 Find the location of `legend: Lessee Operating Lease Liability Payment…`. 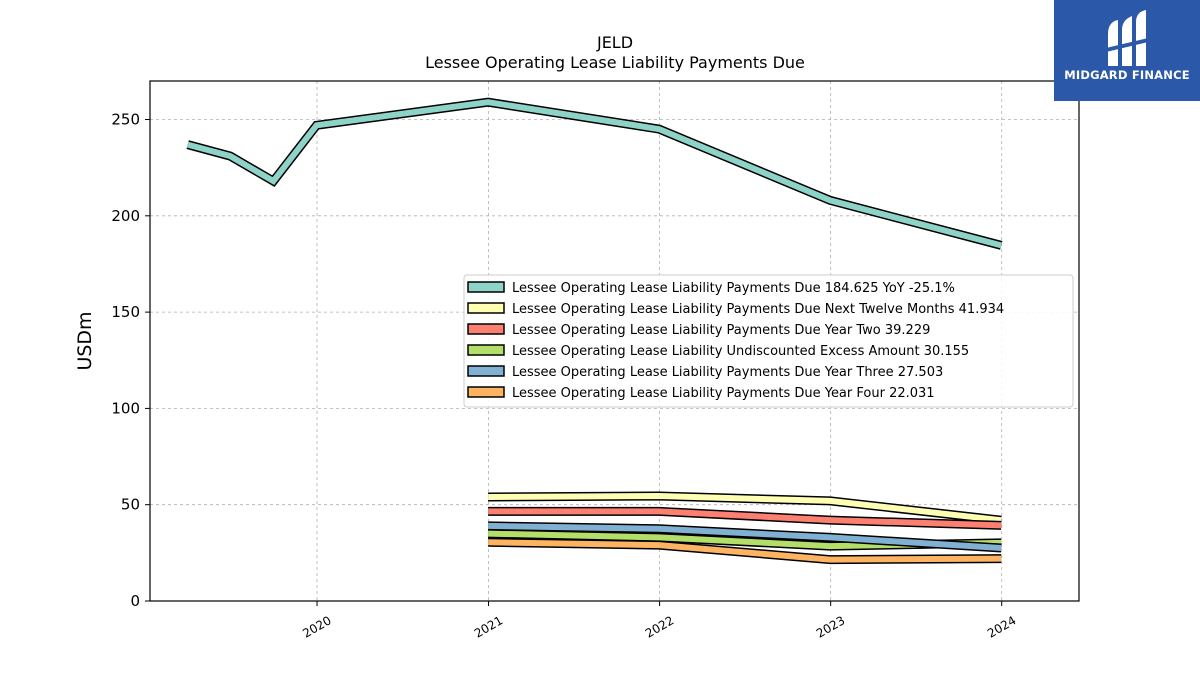

legend: Lessee Operating Lease Liability Payment… is located at coordinates (768, 341).